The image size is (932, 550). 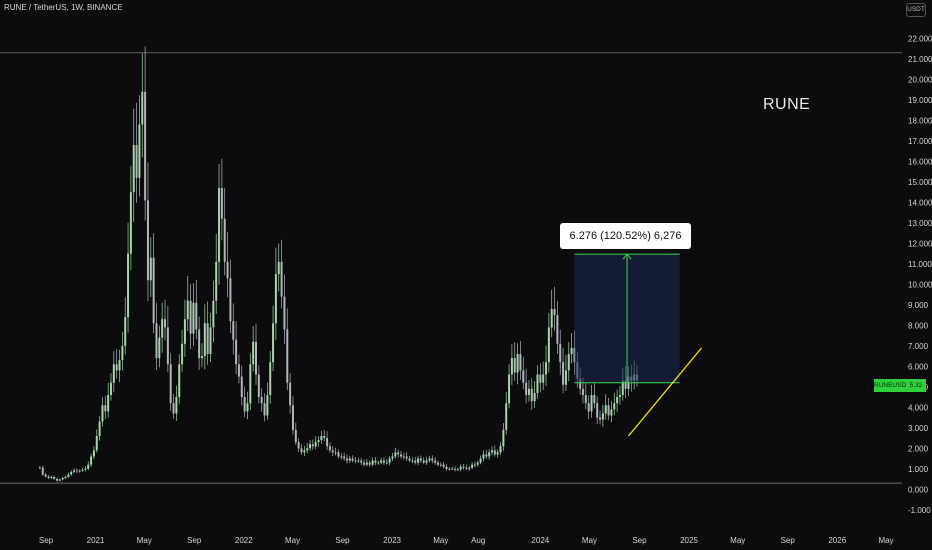 I want to click on x-tick-label: 2024, so click(x=540, y=540).